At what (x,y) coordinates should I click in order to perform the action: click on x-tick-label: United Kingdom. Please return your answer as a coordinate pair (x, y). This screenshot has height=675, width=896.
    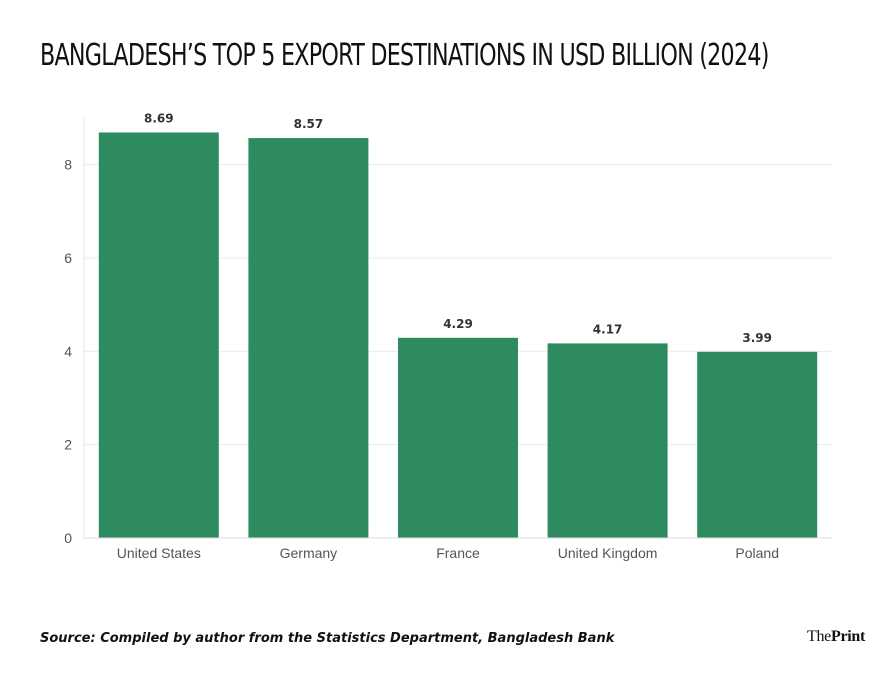
    Looking at the image, I should click on (608, 553).